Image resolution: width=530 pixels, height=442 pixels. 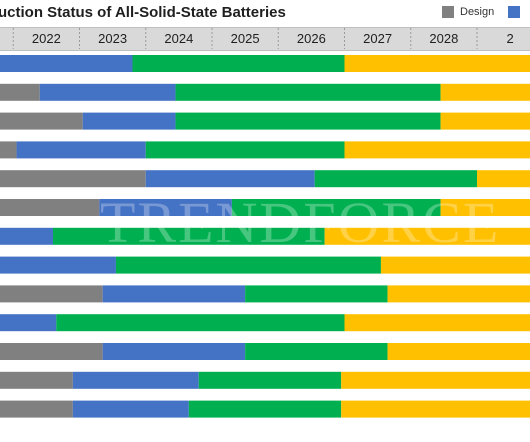 I want to click on legend-item-design: Design, so click(x=468, y=12).